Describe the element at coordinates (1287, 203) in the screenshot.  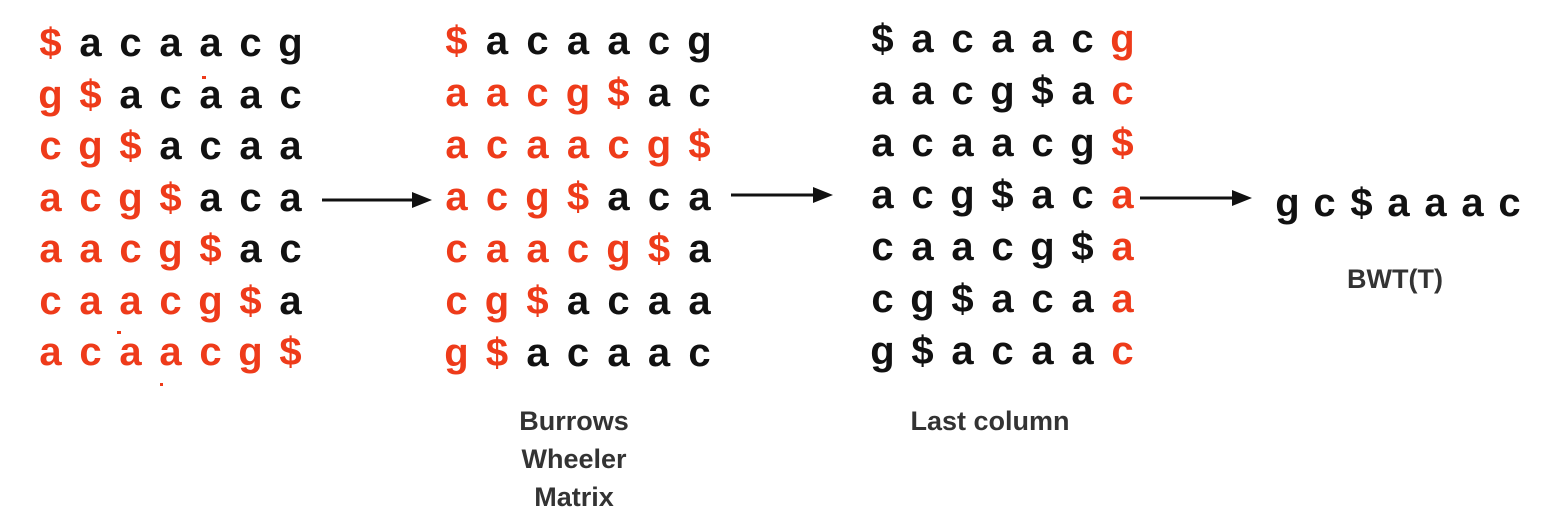
I see `bwt-char: g` at that location.